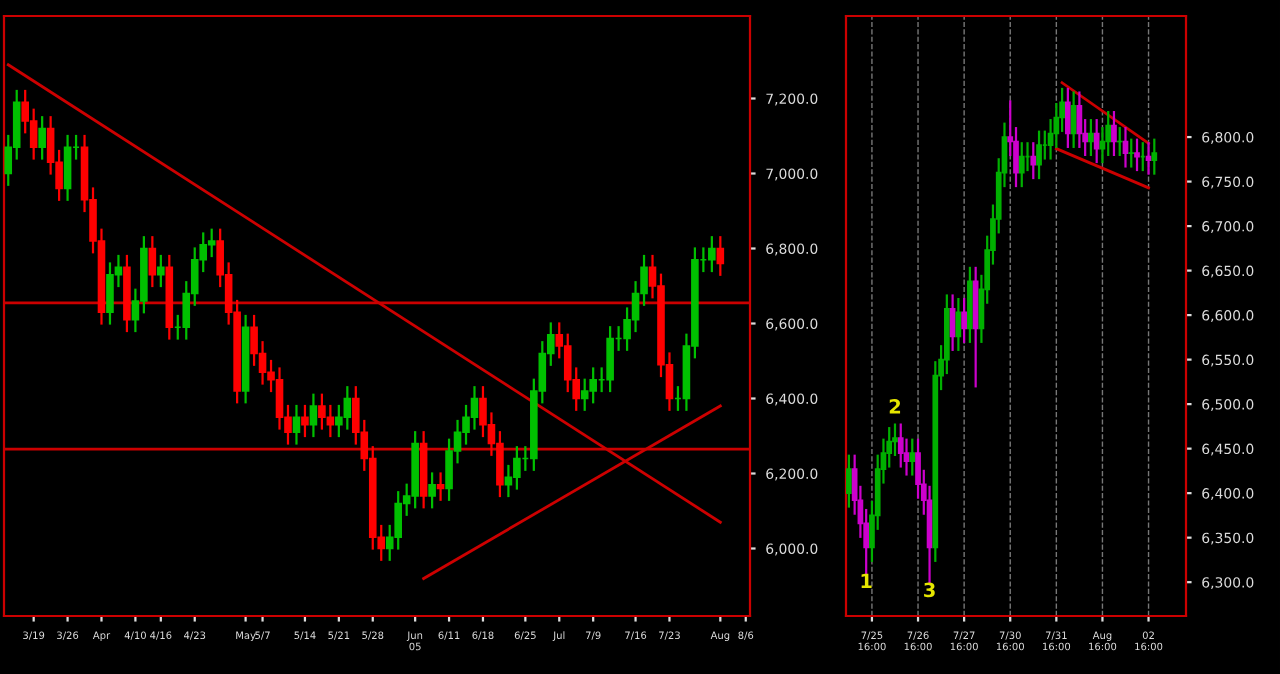 The width and height of the screenshot is (1280, 674). Describe the element at coordinates (866, 581) in the screenshot. I see `annotation: 1` at that location.